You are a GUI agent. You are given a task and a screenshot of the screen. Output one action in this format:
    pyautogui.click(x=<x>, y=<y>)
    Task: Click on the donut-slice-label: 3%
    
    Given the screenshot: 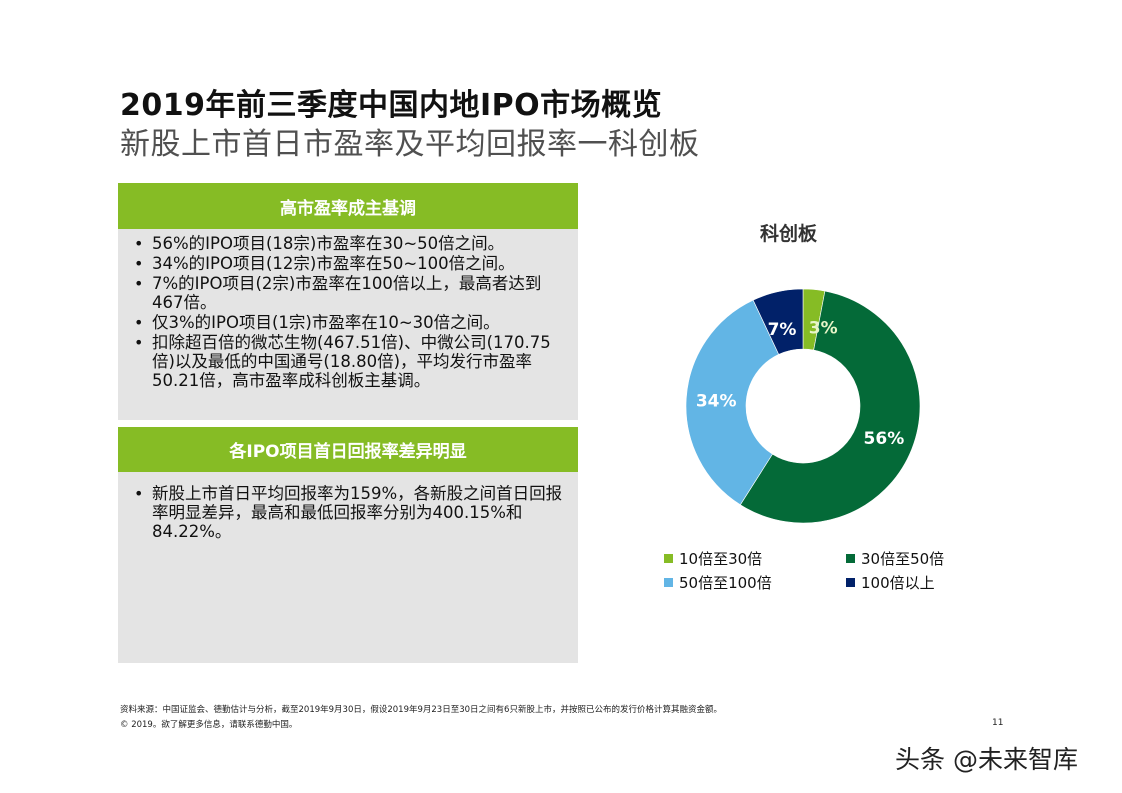 What is the action you would take?
    pyautogui.click(x=823, y=328)
    